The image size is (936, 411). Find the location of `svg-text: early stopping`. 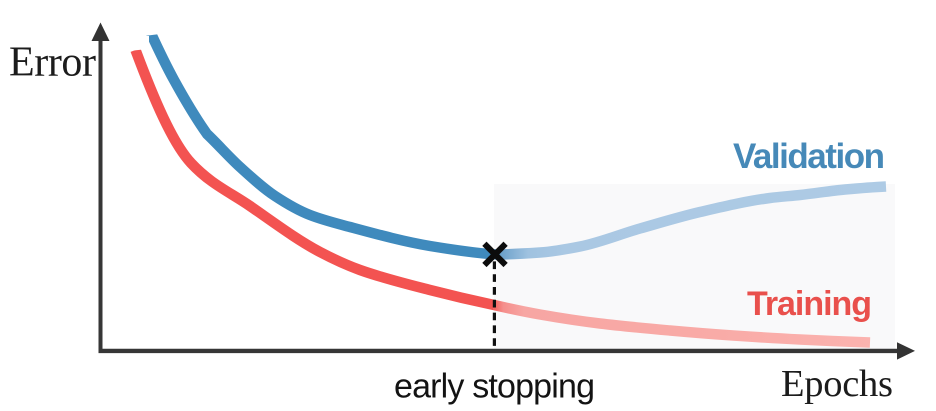

svg-text: early stopping is located at coordinates (494, 387).